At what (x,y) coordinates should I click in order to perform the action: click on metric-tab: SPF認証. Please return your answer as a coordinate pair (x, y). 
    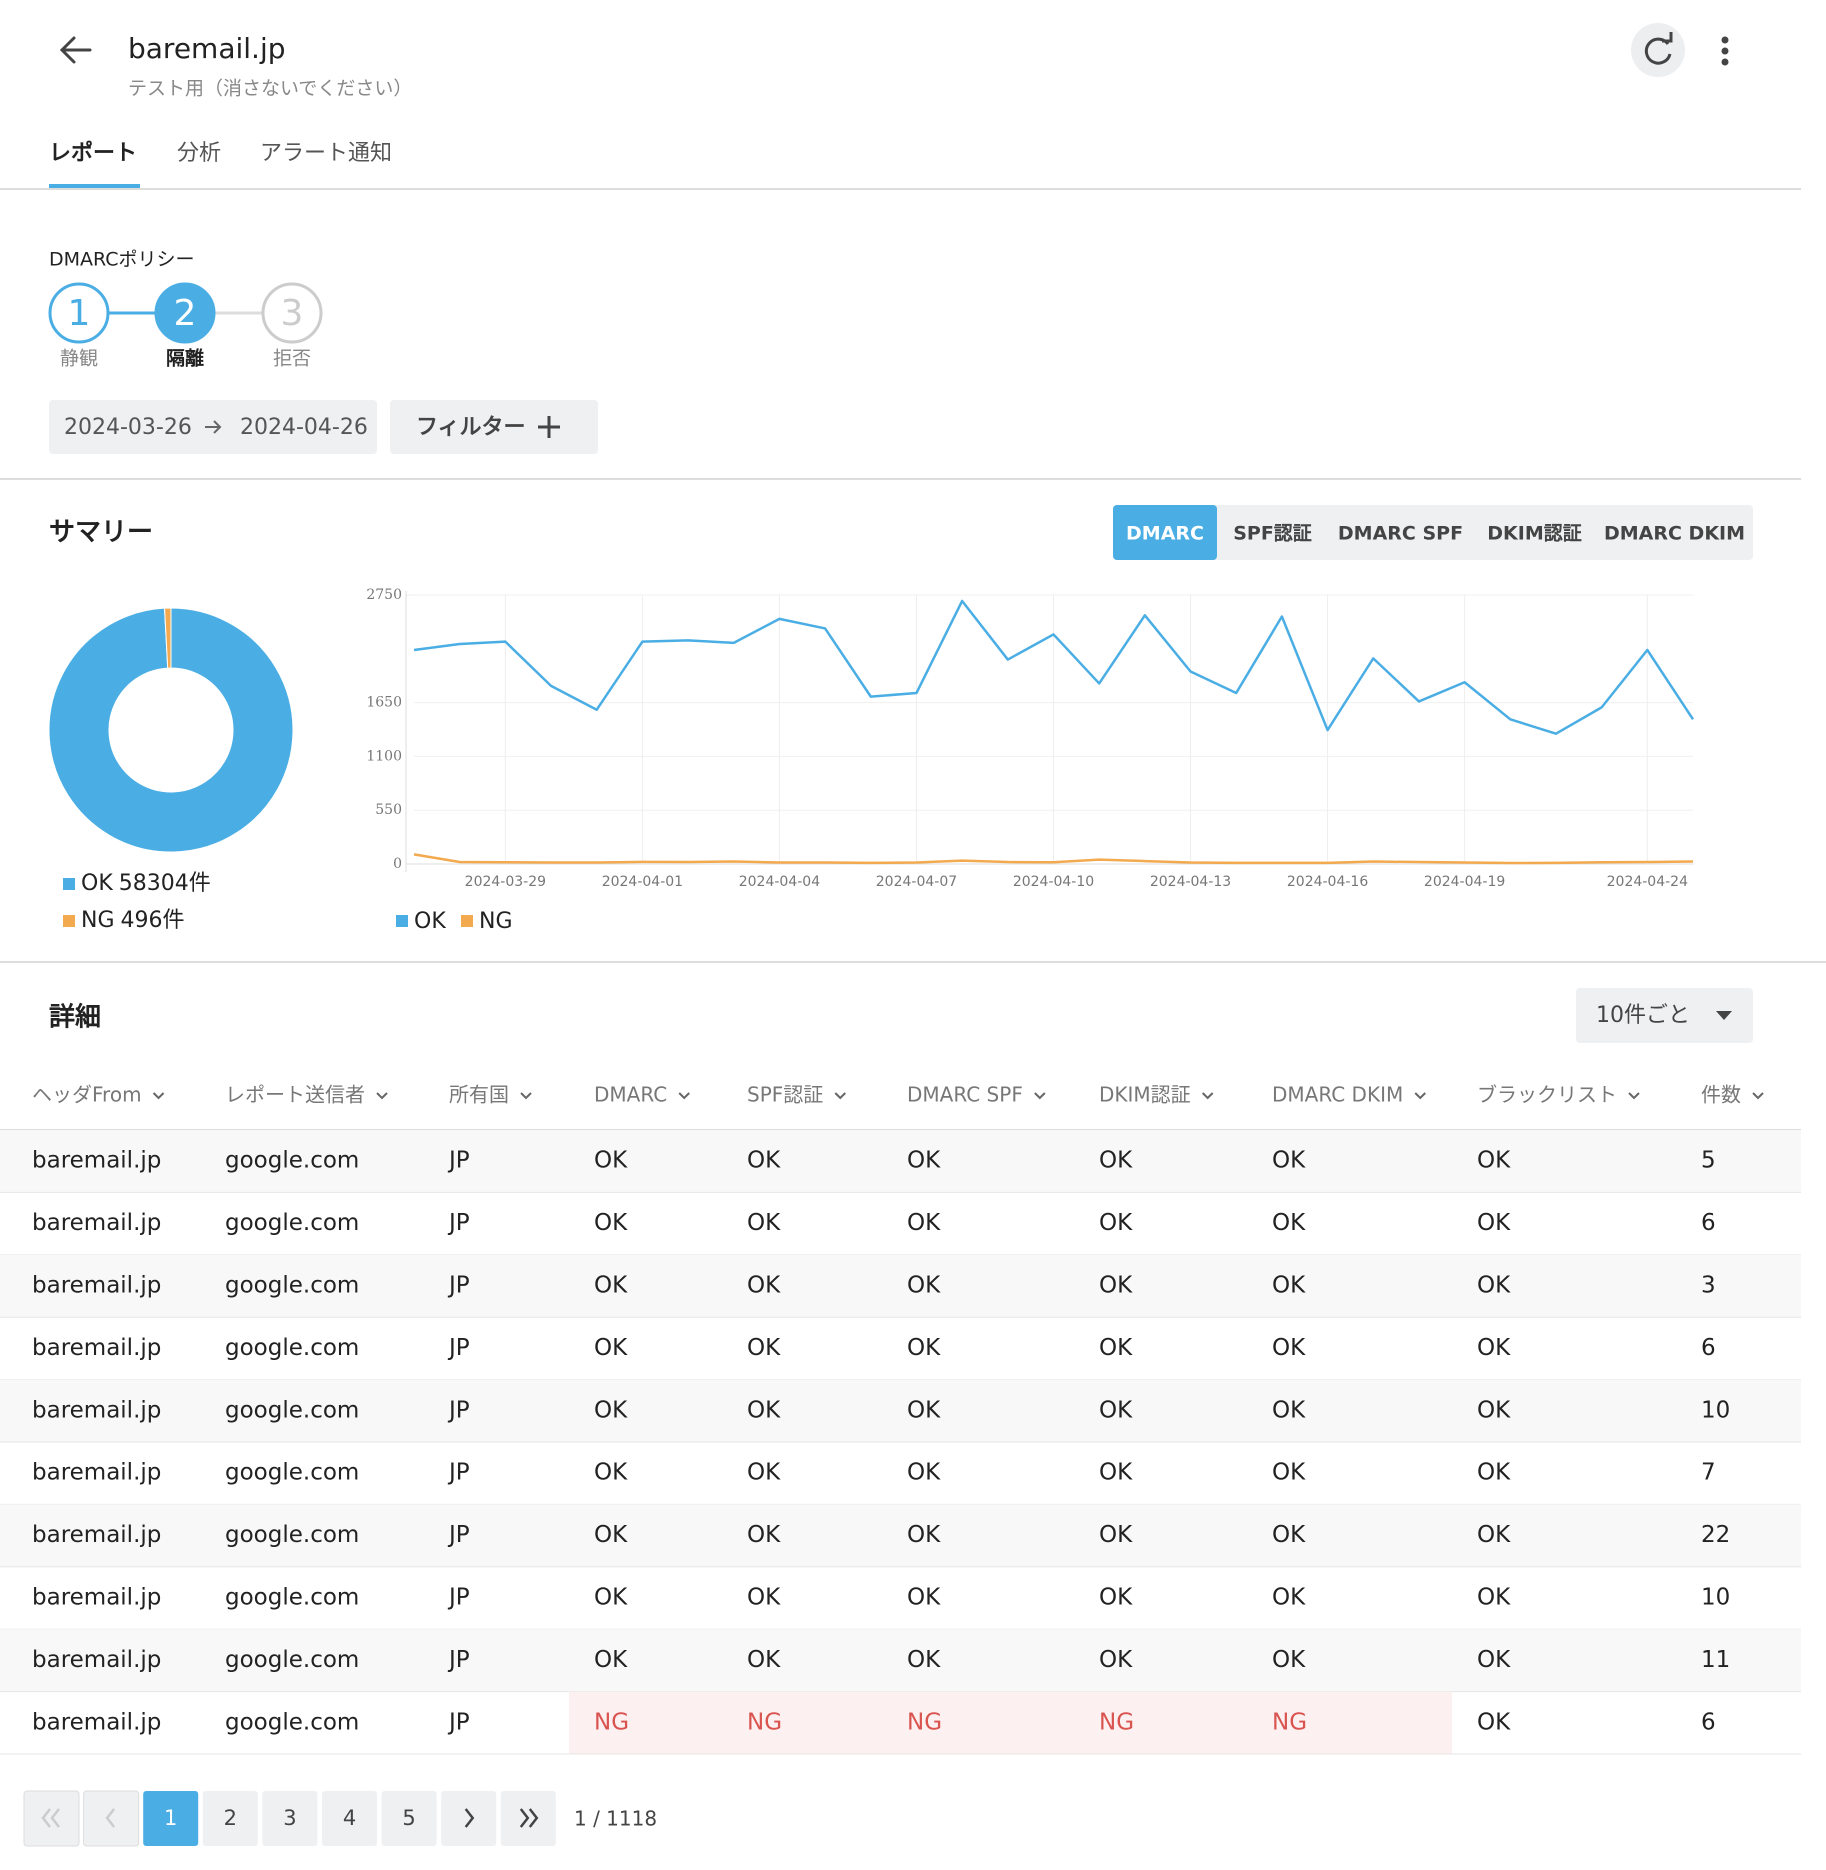
    Looking at the image, I should click on (1272, 534).